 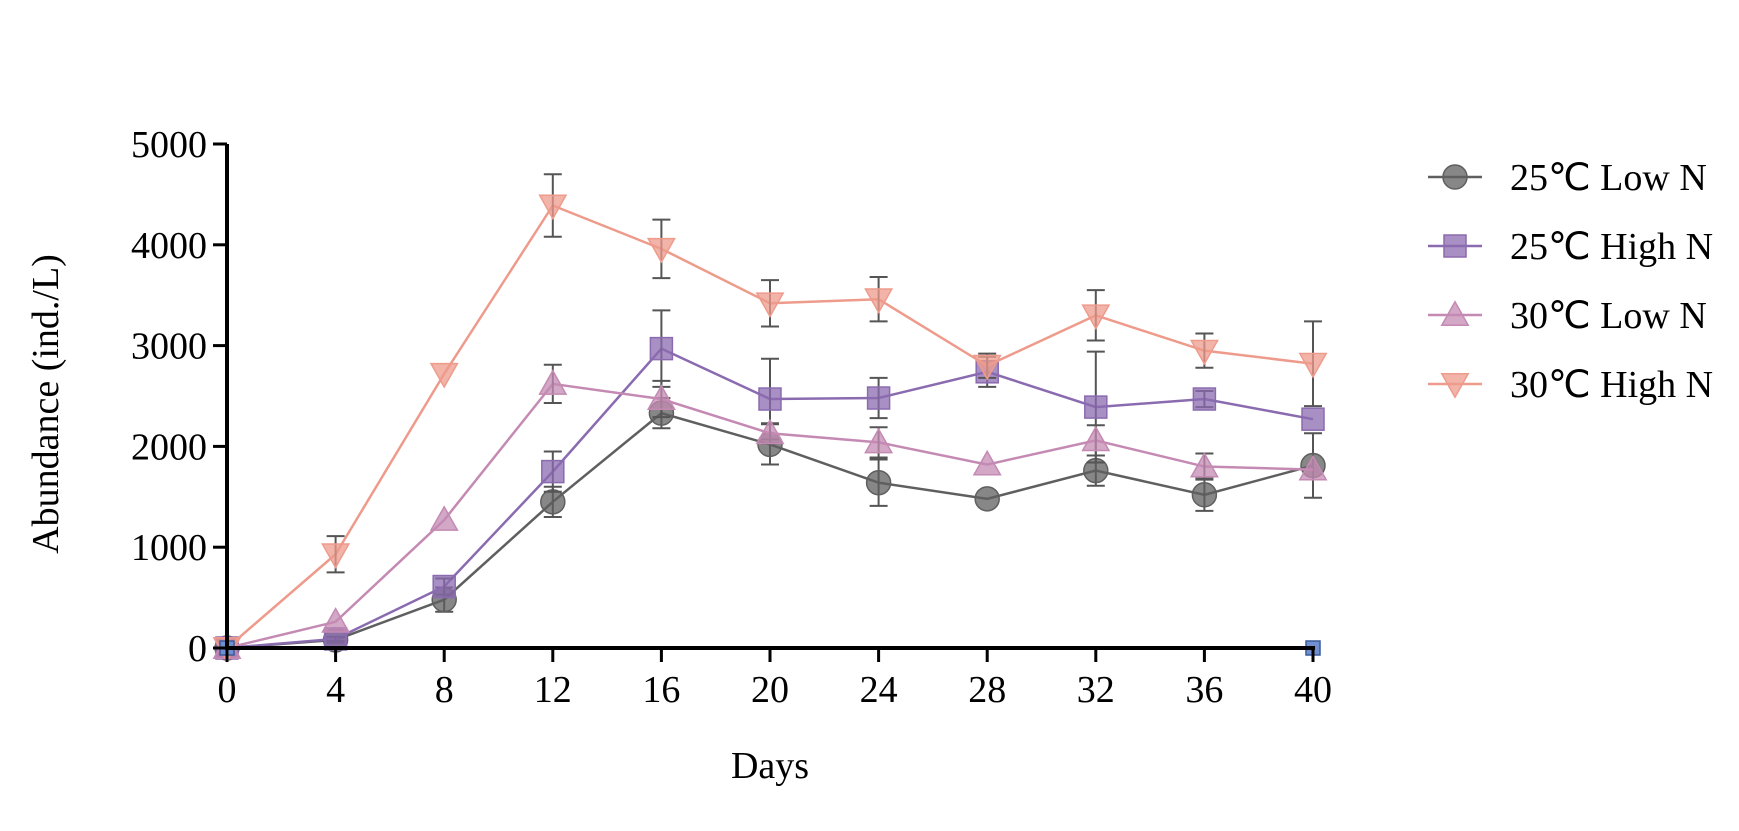 What do you see at coordinates (197, 649) in the screenshot?
I see `y-tick-label: 0` at bounding box center [197, 649].